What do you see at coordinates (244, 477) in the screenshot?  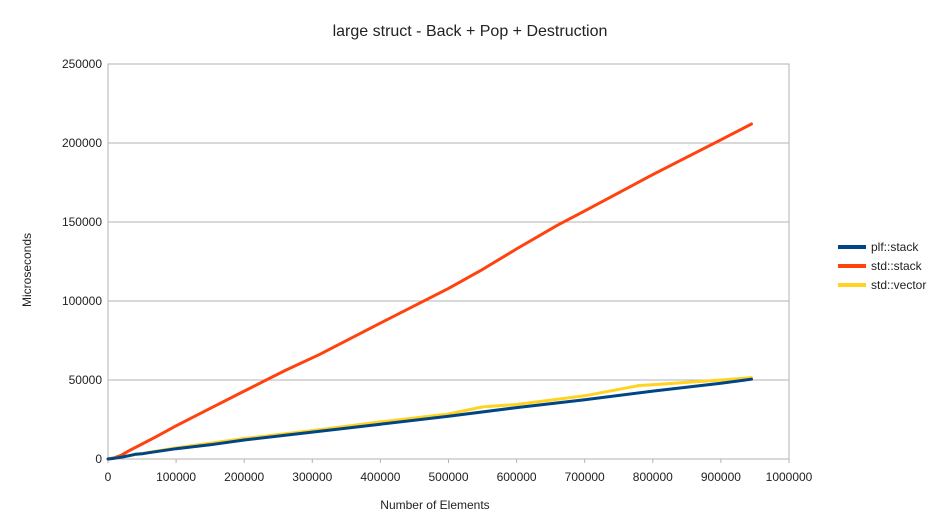 I see `x-tick-label: 200000` at bounding box center [244, 477].